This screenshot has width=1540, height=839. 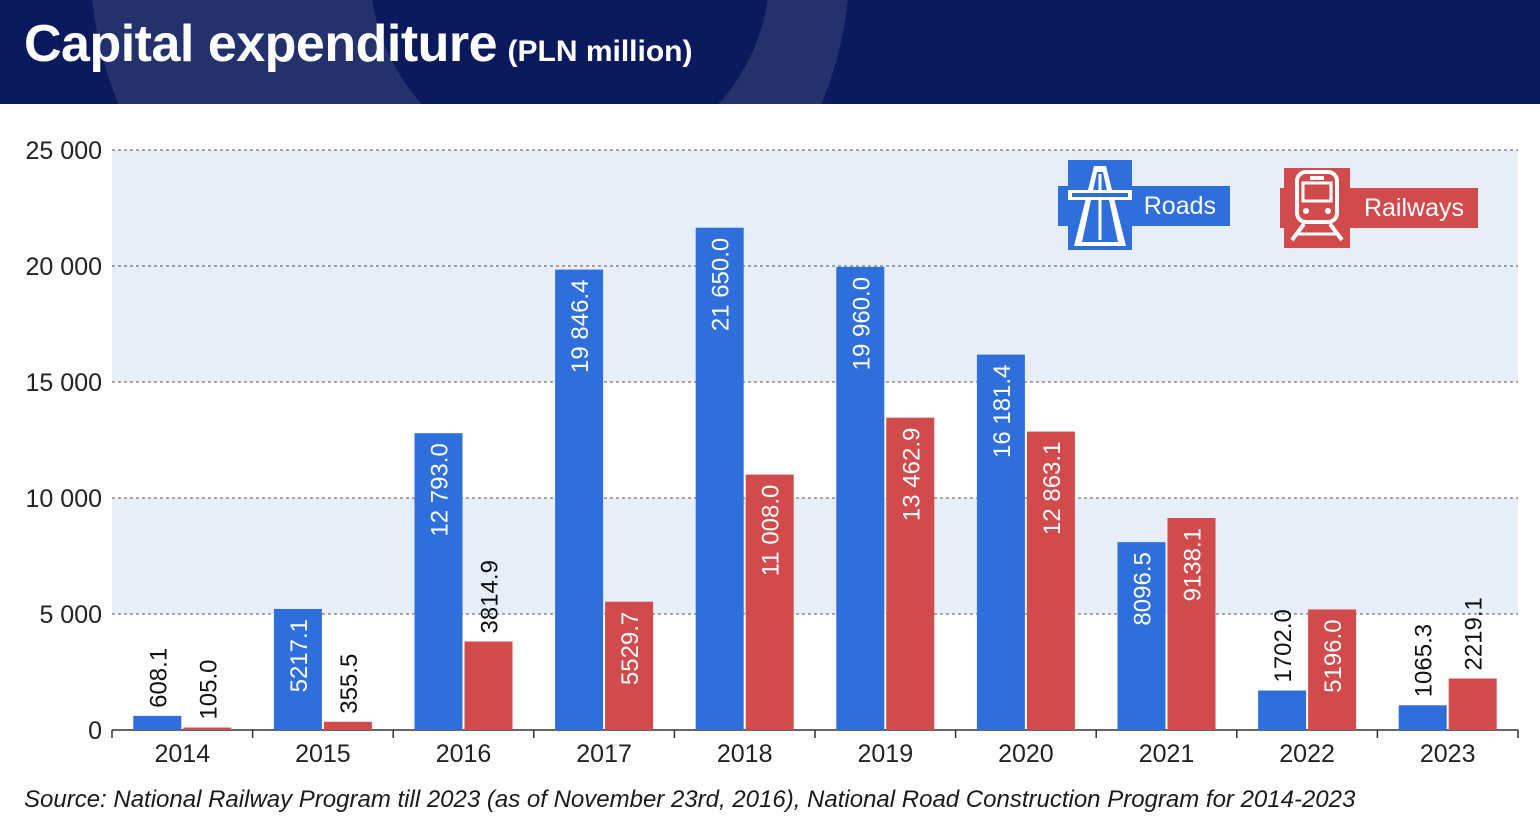 What do you see at coordinates (911, 474) in the screenshot?
I see `data-label-railways: 13 462.9` at bounding box center [911, 474].